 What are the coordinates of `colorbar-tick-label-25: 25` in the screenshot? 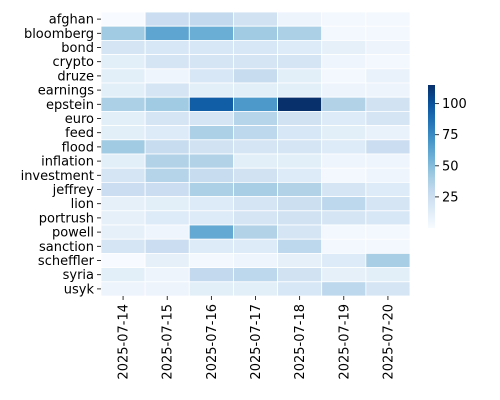 It's located at (450, 197).